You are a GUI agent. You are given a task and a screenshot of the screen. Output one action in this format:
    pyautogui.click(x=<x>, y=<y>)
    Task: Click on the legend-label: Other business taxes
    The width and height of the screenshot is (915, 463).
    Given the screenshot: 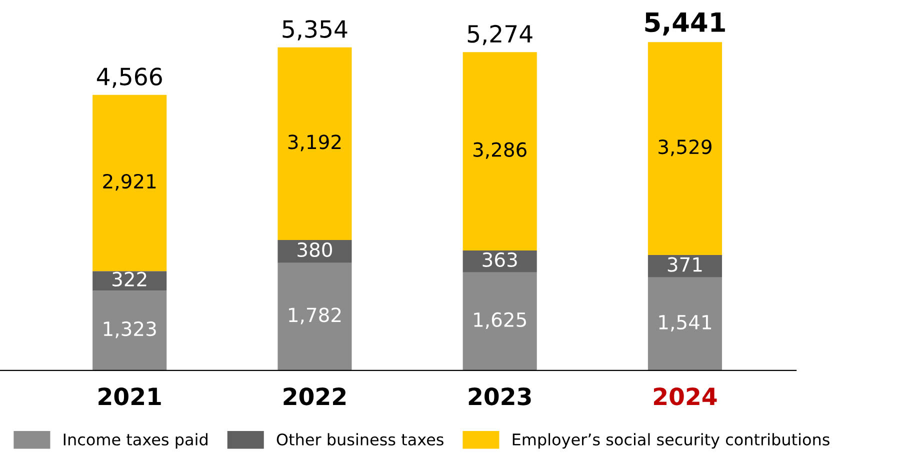 What is the action you would take?
    pyautogui.click(x=360, y=439)
    